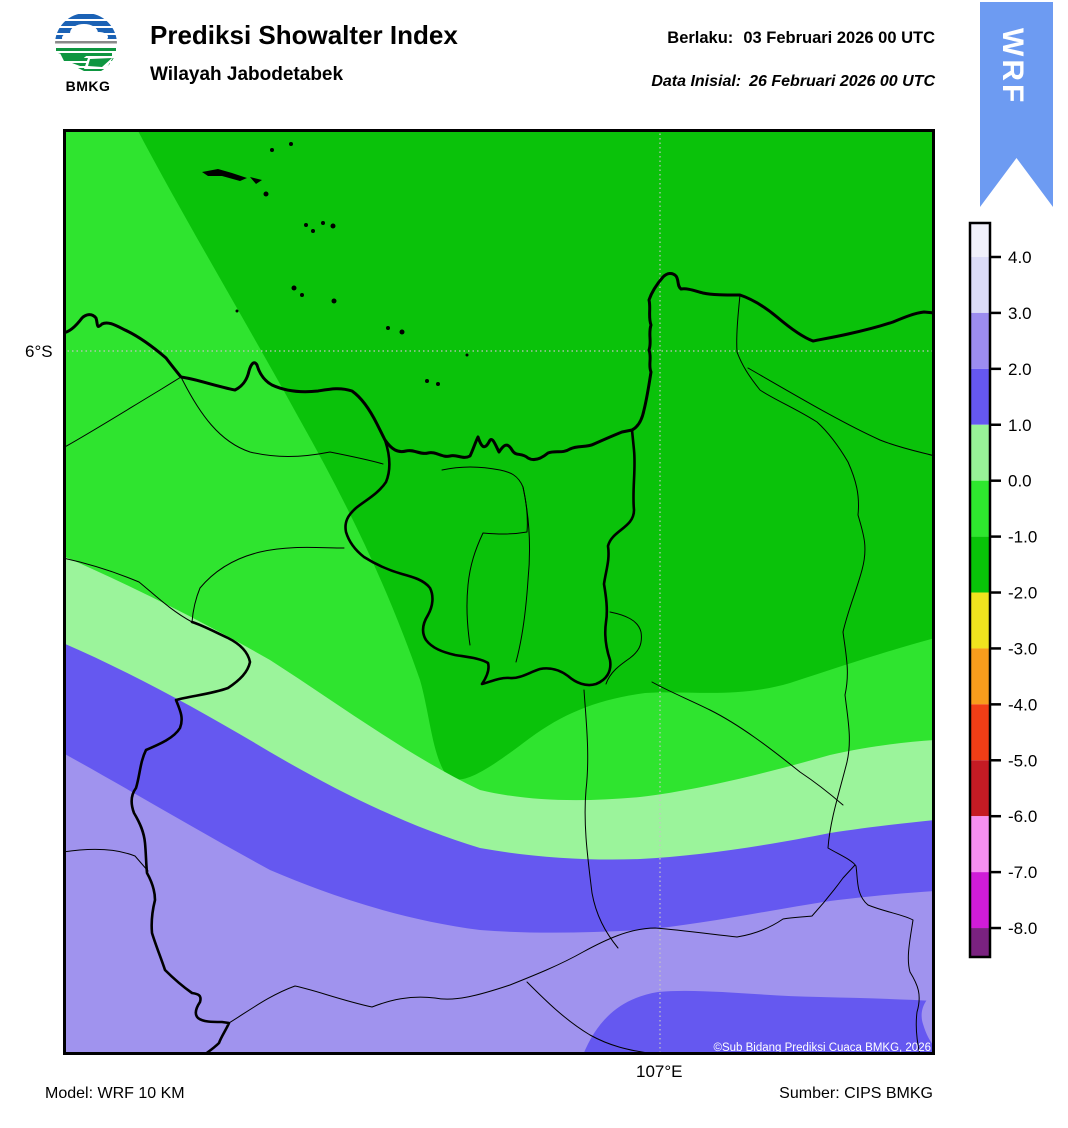 Image resolution: width=1068 pixels, height=1128 pixels. What do you see at coordinates (696, 81) in the screenshot?
I see `initial-data-label: Data Inisial:` at bounding box center [696, 81].